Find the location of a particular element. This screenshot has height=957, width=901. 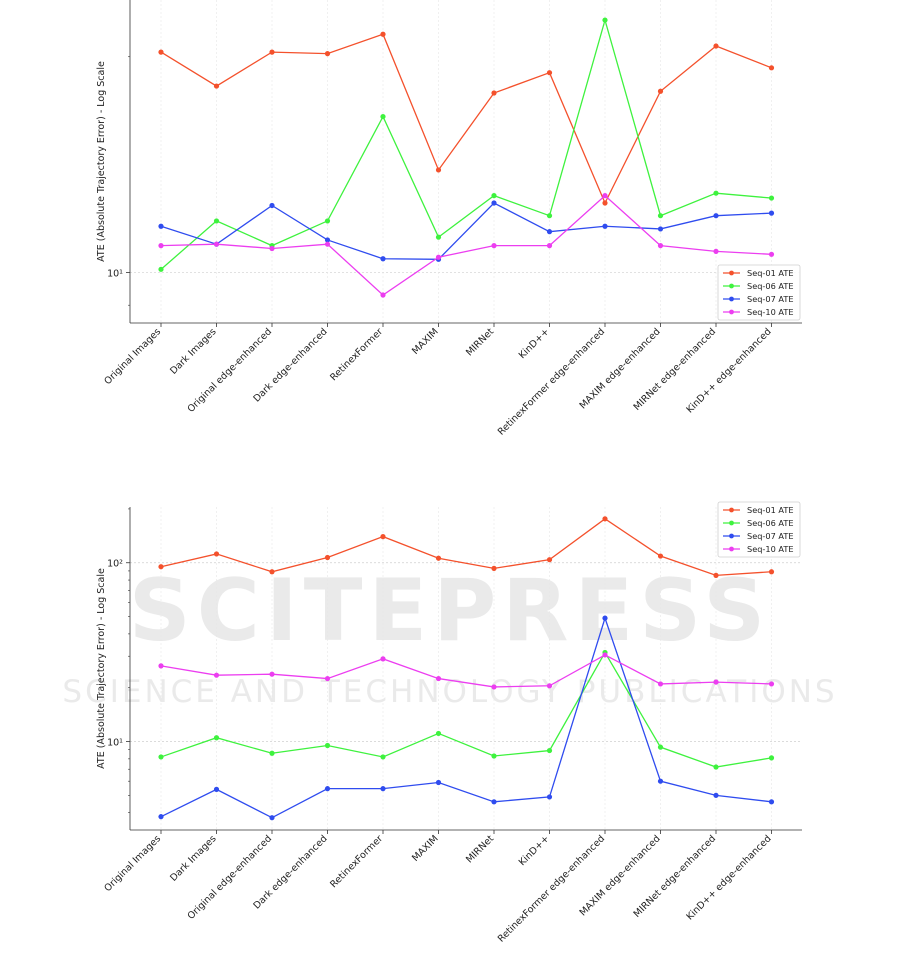

x-tick-label: KinD++ is located at coordinates (534, 850).